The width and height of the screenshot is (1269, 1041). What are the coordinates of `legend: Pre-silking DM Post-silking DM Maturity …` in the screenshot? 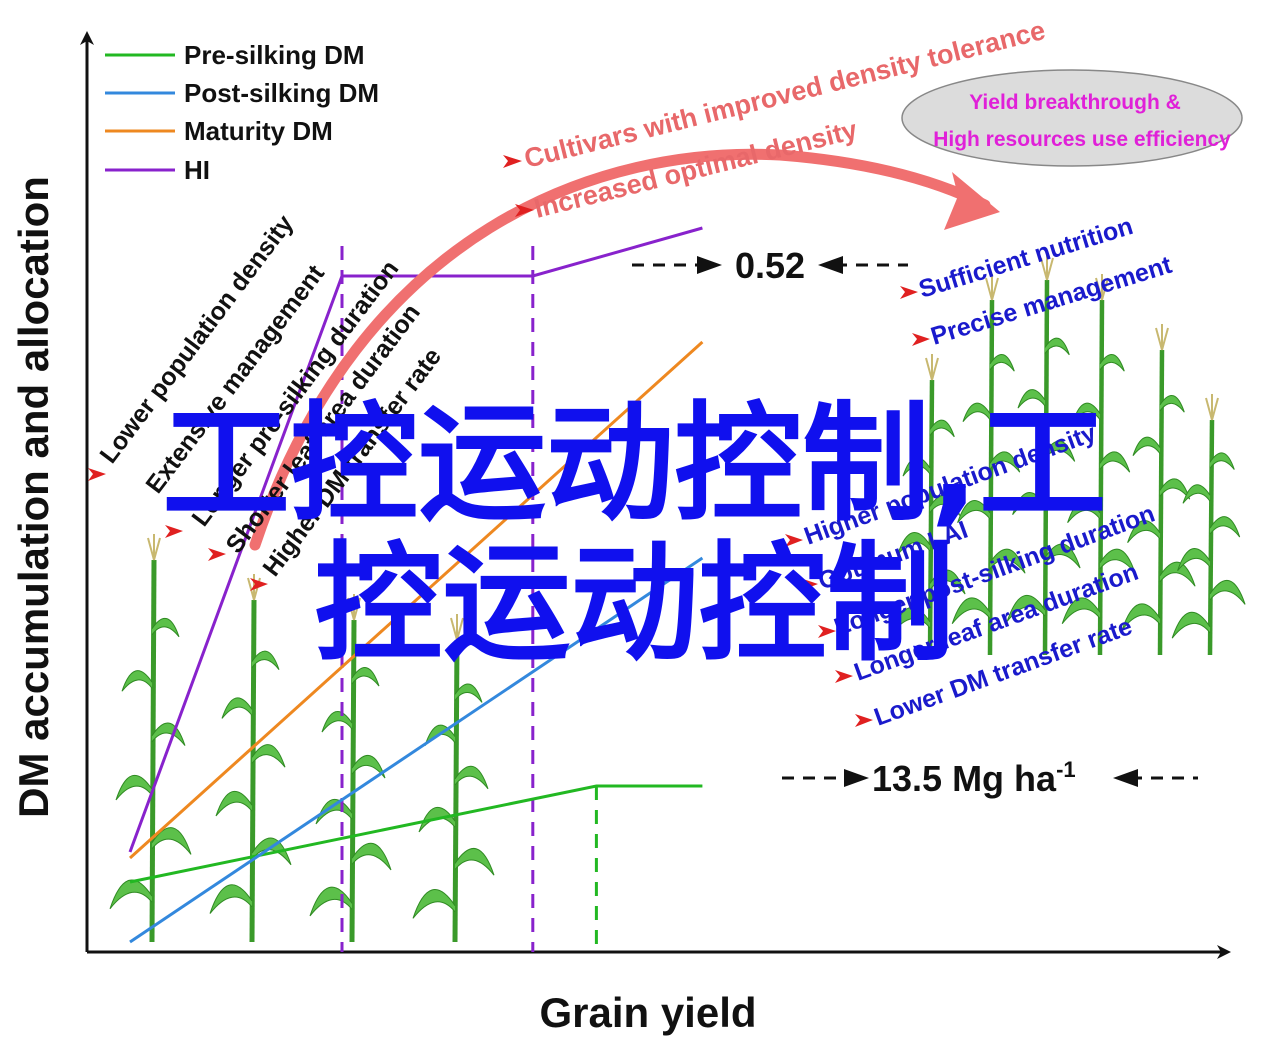 It's located at (242, 112).